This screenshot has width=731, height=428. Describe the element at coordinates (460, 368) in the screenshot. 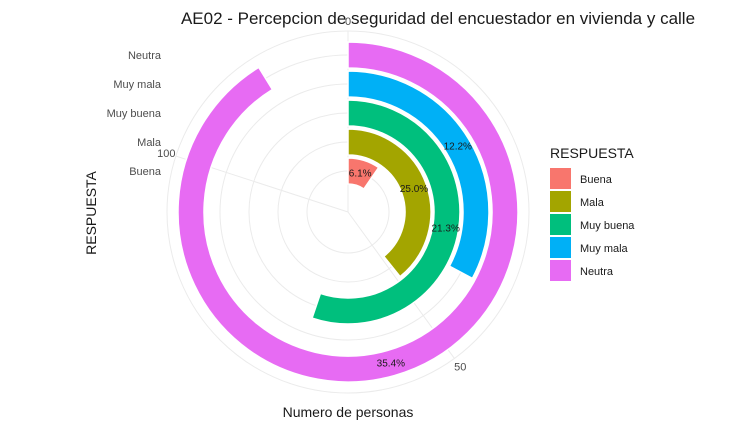

I see `theta-tick-50: 50` at that location.